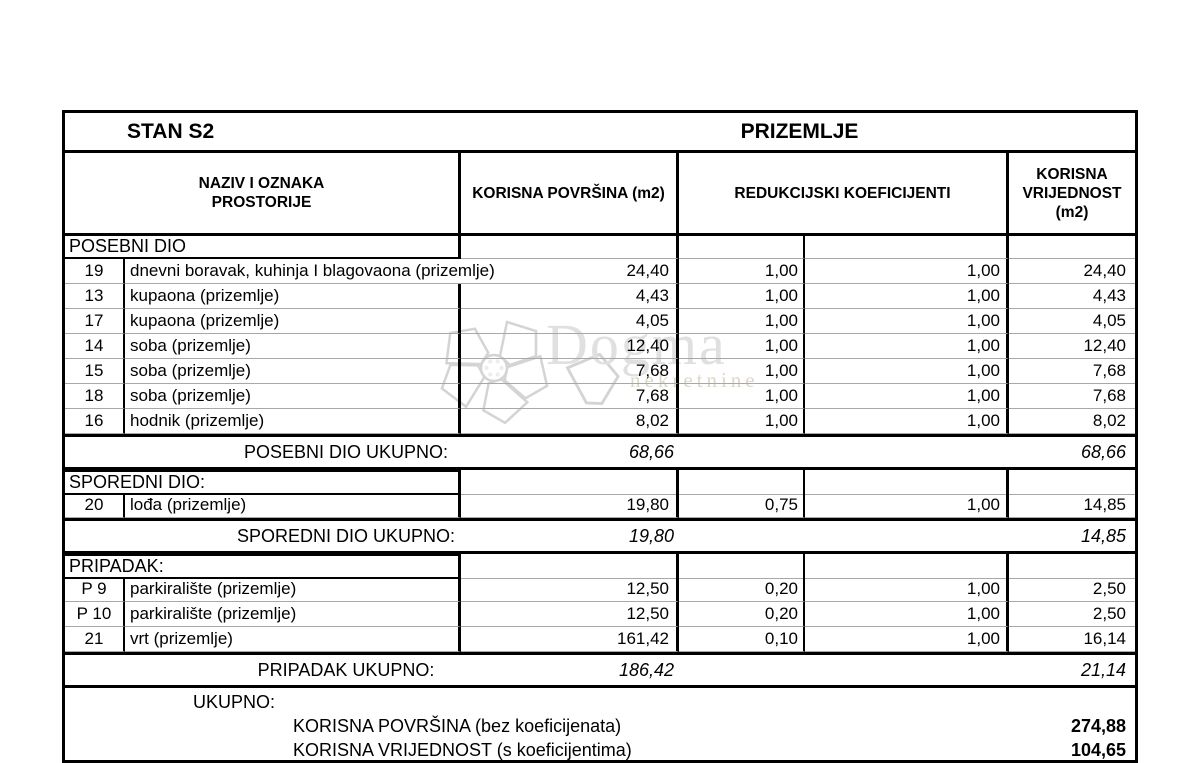 The height and width of the screenshot is (763, 1200). What do you see at coordinates (651, 535) in the screenshot?
I see `section-total-area: 19,80` at bounding box center [651, 535].